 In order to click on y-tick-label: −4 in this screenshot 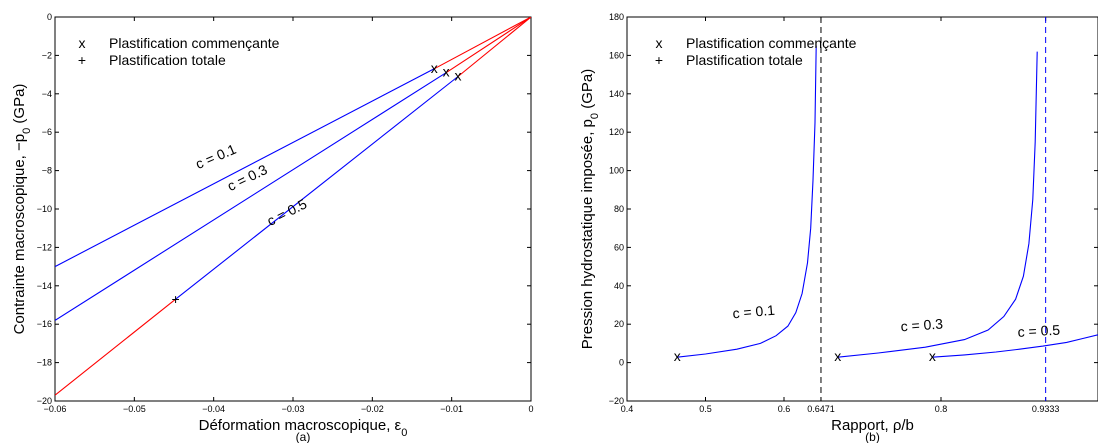, I will do `click(47, 94)`.